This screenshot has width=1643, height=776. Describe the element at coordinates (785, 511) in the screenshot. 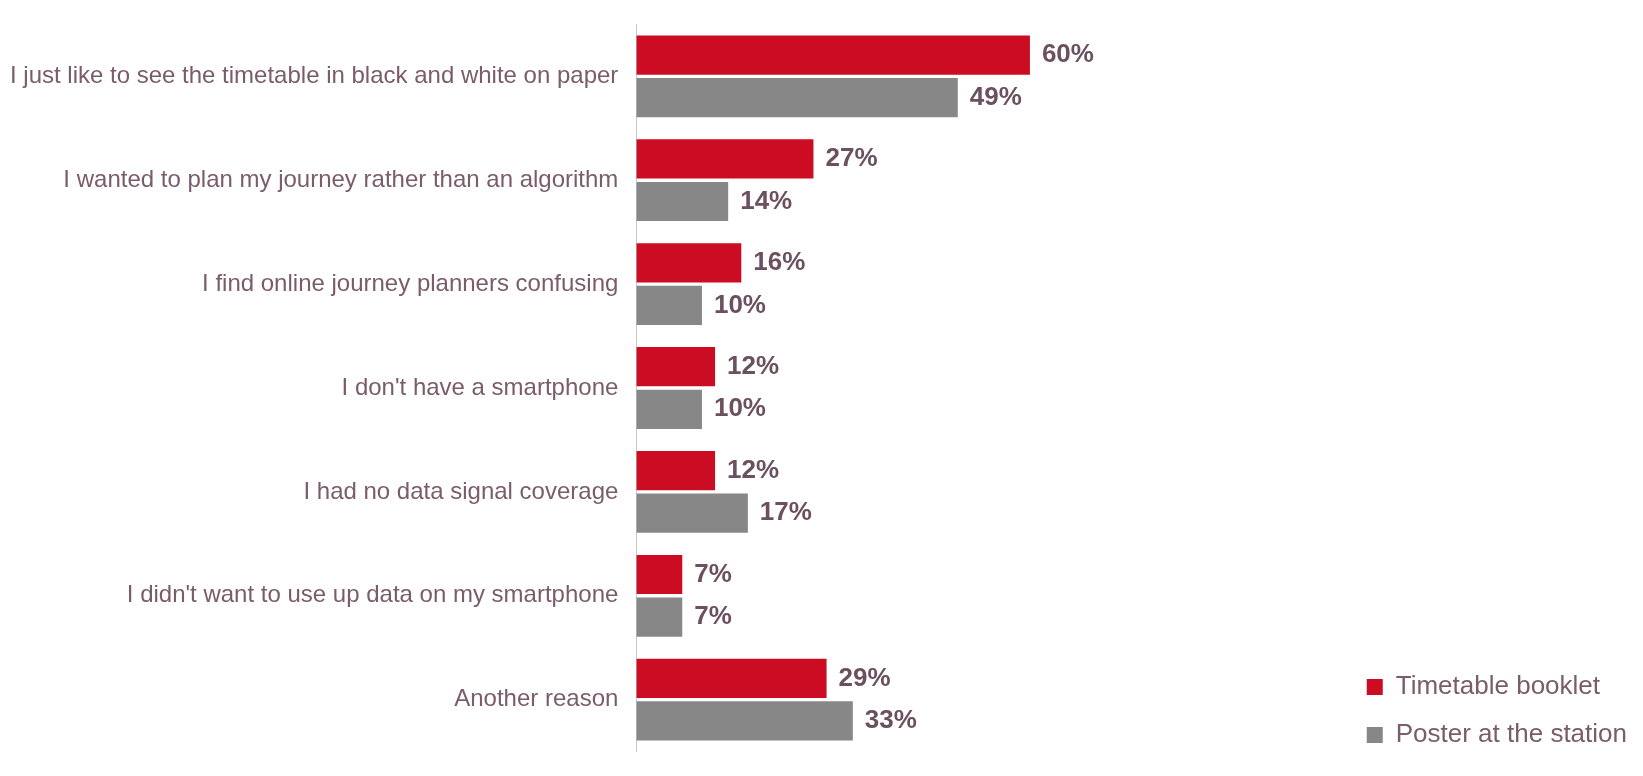

I see `data-label: 17%` at that location.